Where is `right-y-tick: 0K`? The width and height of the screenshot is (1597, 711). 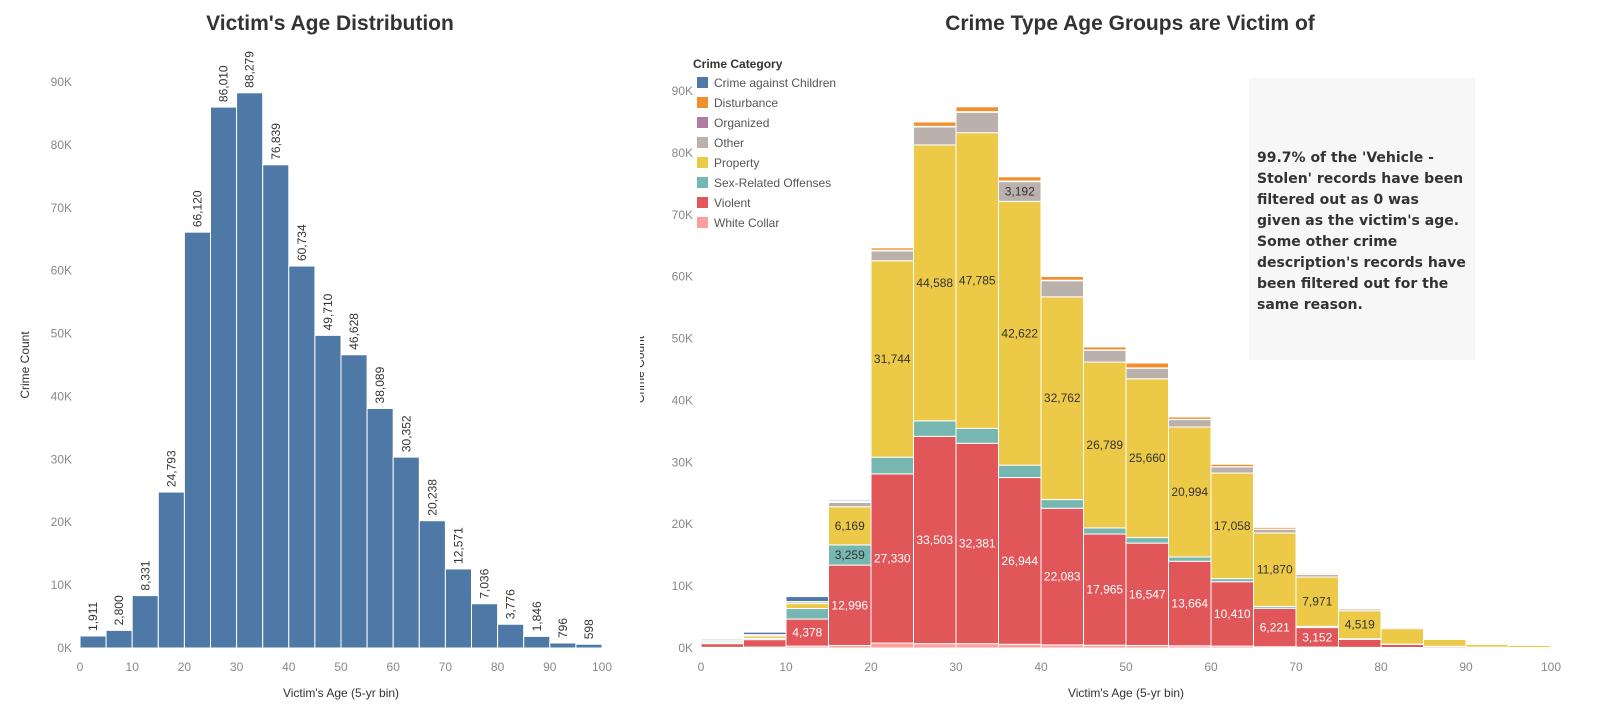
right-y-tick: 0K is located at coordinates (685, 648).